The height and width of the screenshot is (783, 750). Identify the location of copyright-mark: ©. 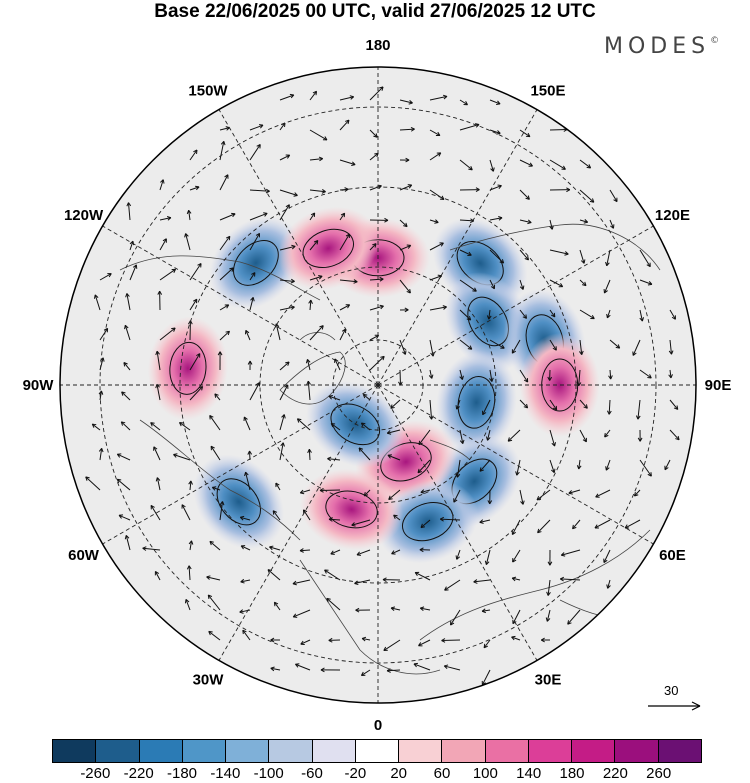
(715, 41).